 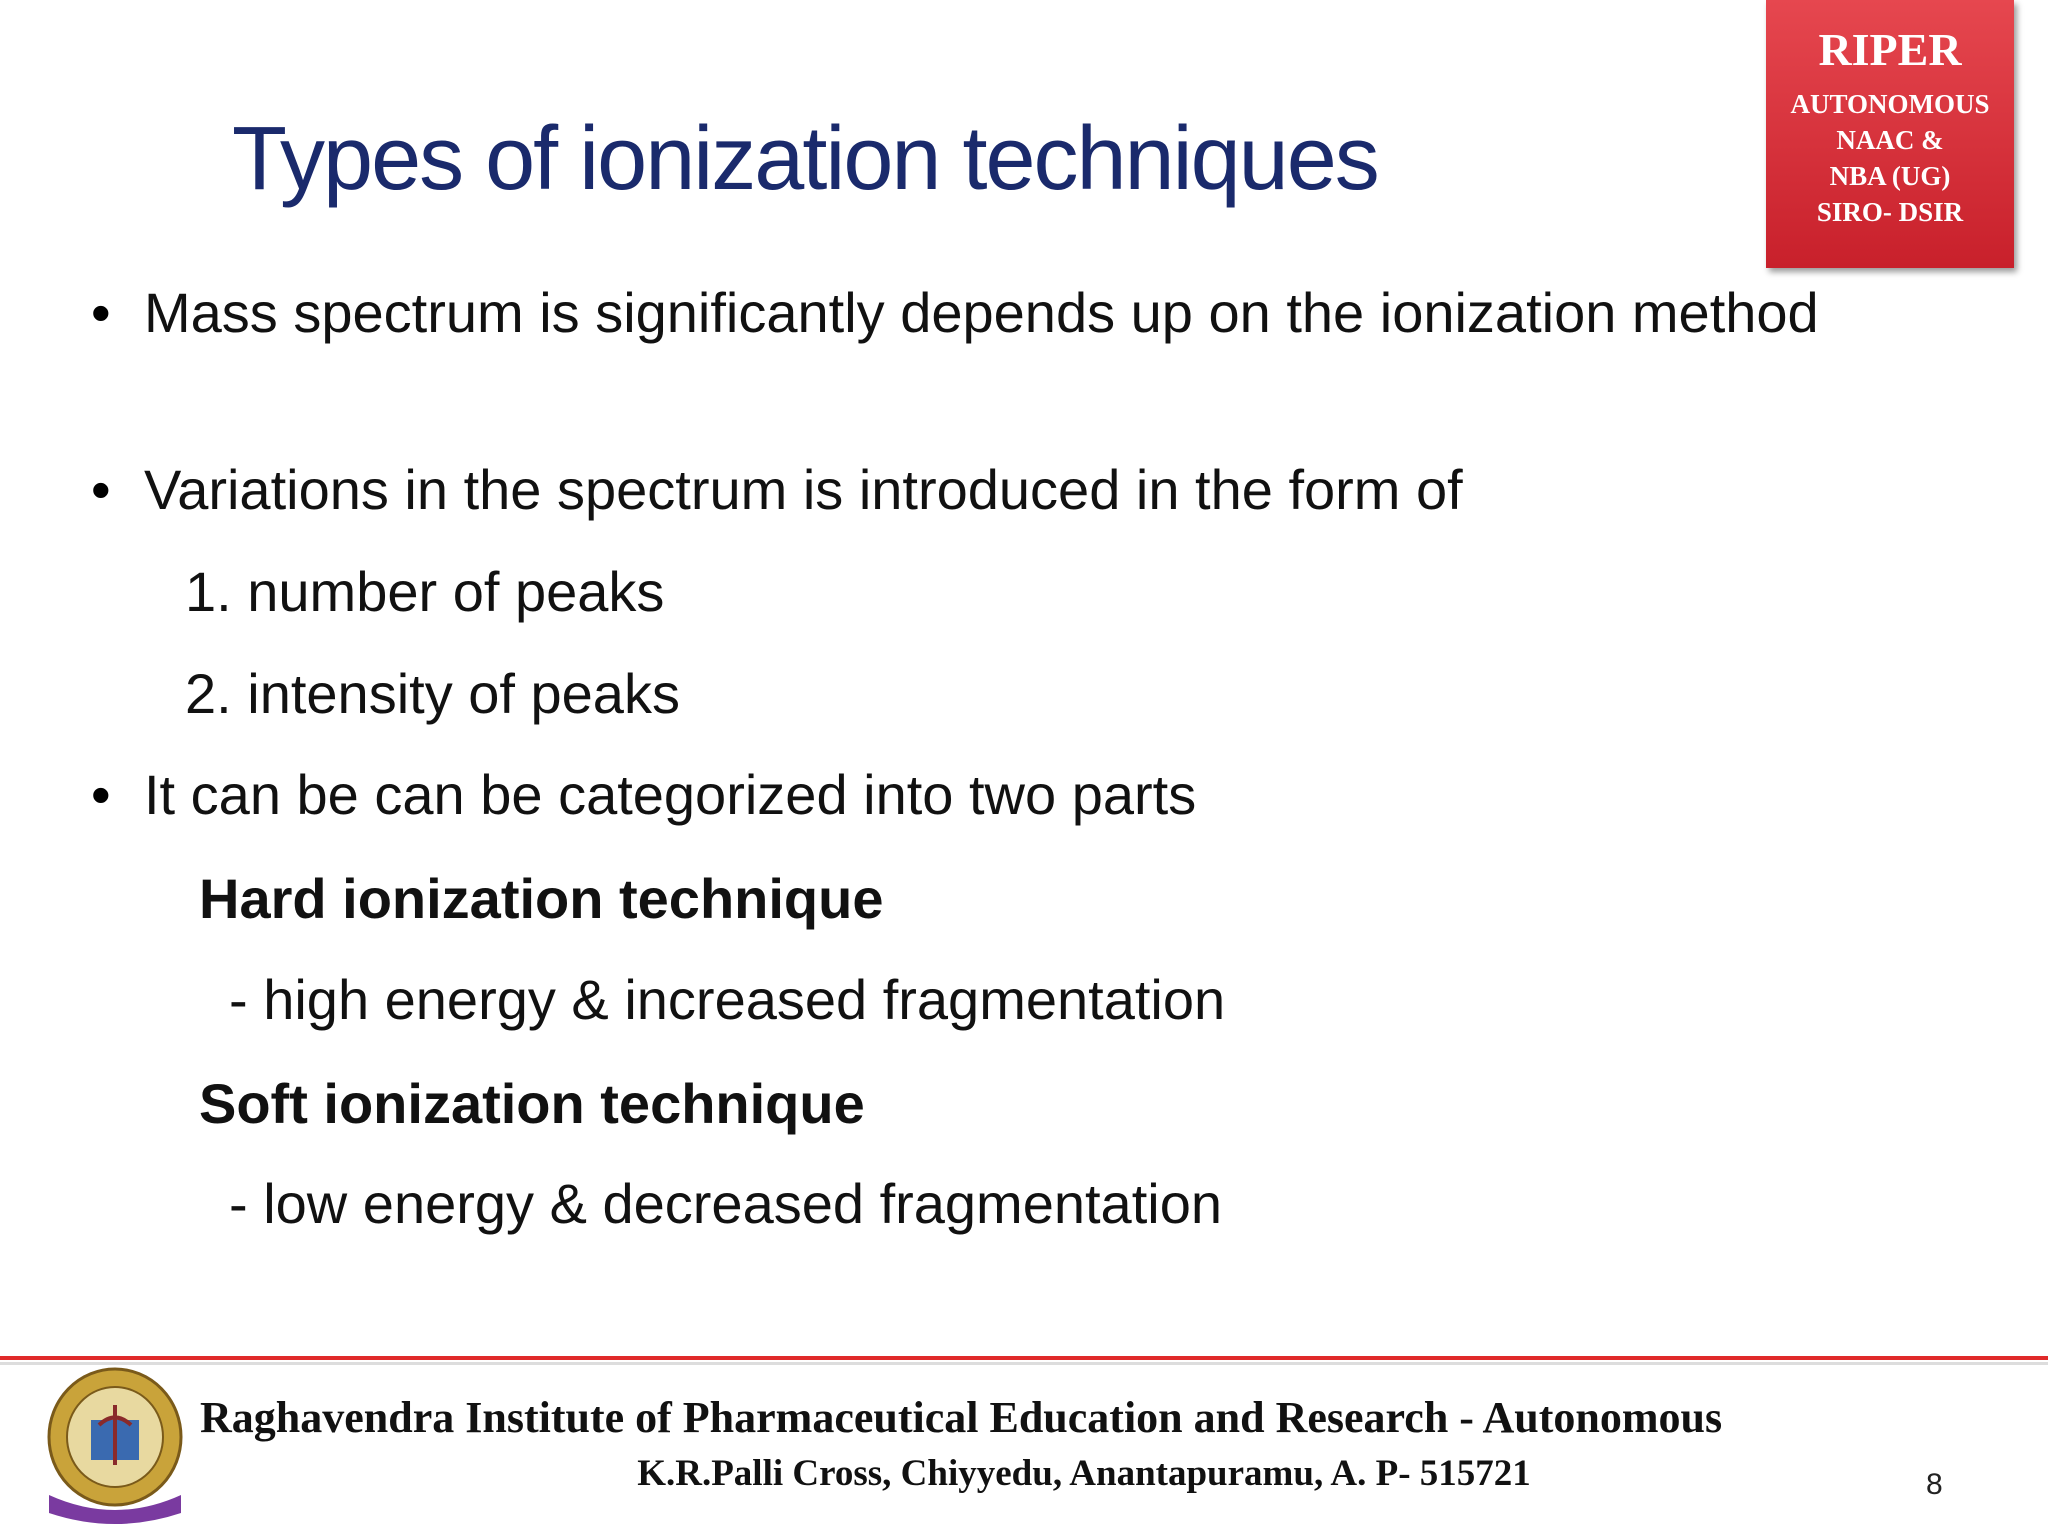 What do you see at coordinates (1890, 104) in the screenshot?
I see `badge-line: AUTONOMOUS` at bounding box center [1890, 104].